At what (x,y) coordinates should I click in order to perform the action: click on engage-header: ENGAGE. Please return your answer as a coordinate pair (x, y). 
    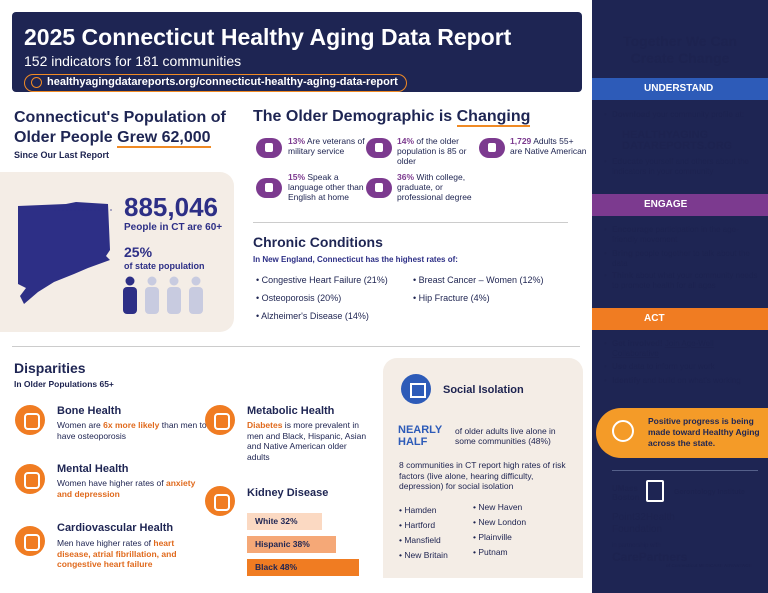
    Looking at the image, I should click on (680, 205).